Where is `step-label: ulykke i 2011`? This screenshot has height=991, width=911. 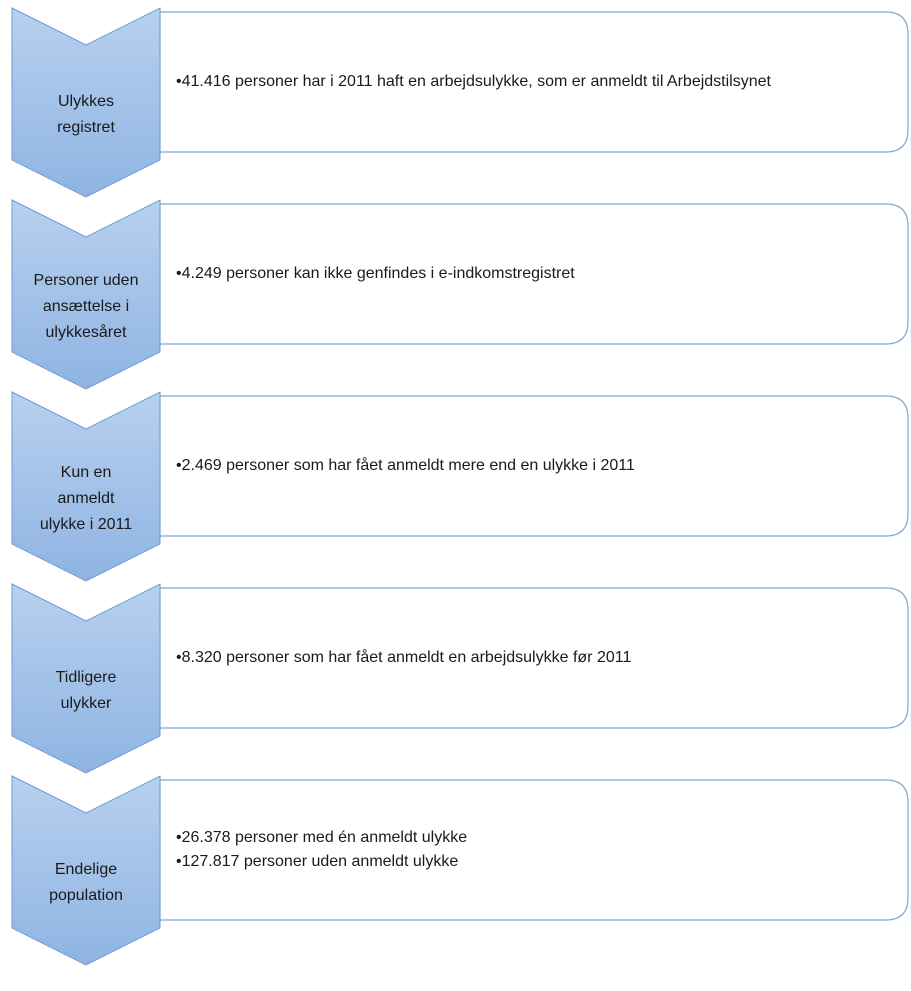
step-label: ulykke i 2011 is located at coordinates (86, 524).